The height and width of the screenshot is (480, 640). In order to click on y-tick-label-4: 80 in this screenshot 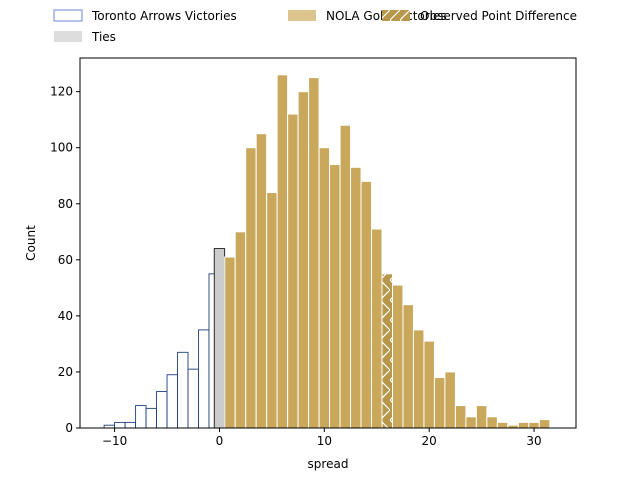, I will do `click(65, 204)`.